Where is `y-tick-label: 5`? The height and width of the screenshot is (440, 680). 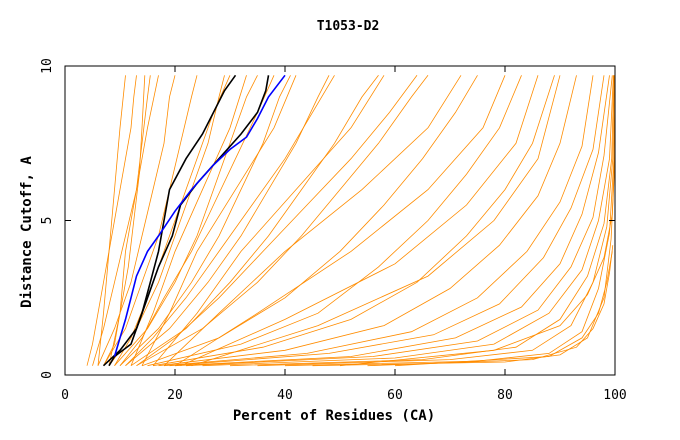 y-tick-label: 5 is located at coordinates (47, 221).